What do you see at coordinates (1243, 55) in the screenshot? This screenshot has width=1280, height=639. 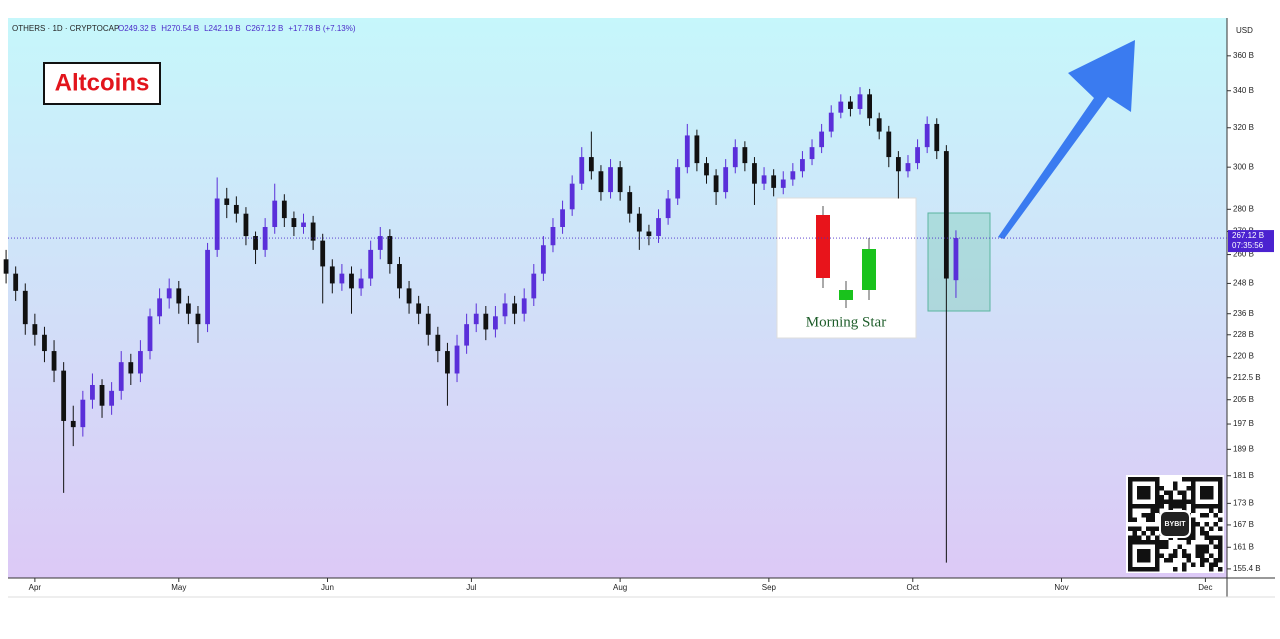 I see `y-tick-label: 360 B` at bounding box center [1243, 55].